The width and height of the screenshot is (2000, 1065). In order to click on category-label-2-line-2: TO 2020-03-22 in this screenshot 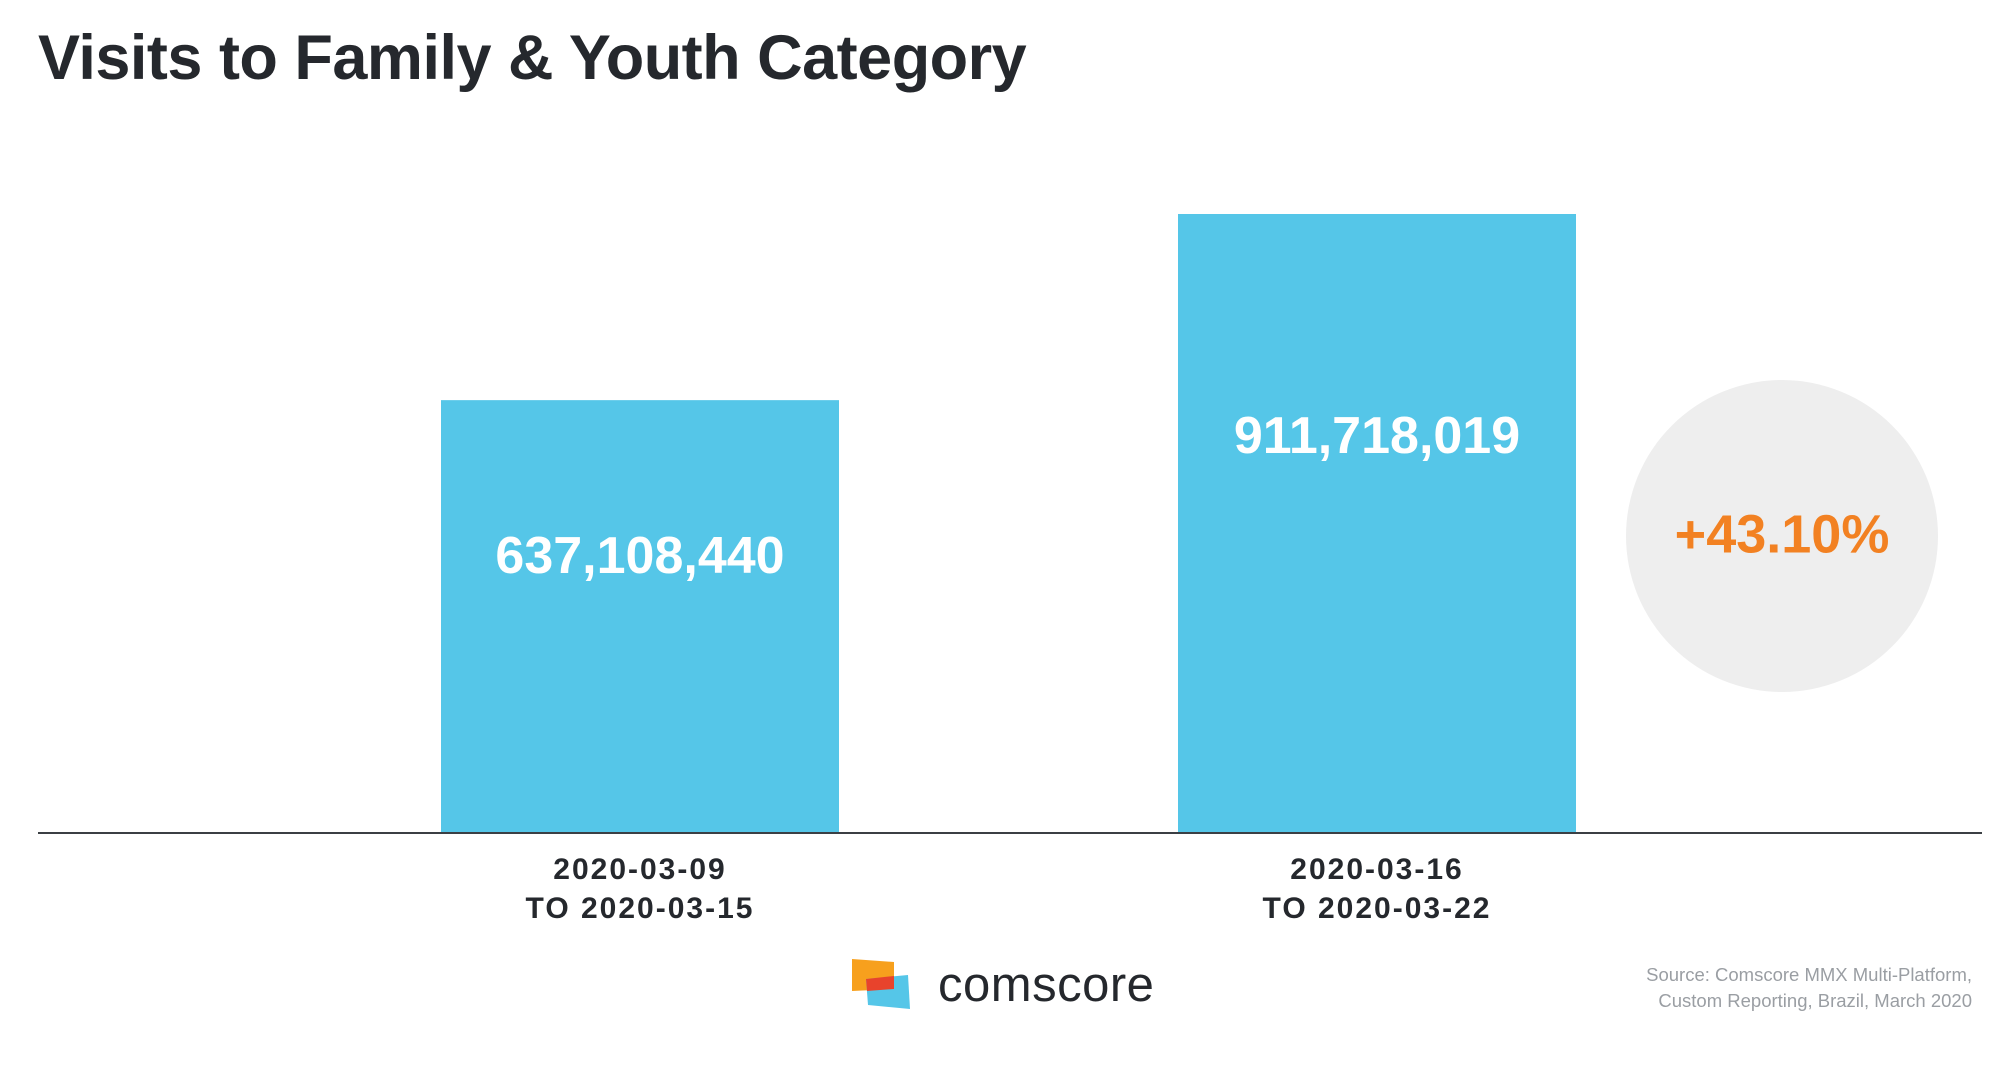, I will do `click(1377, 908)`.